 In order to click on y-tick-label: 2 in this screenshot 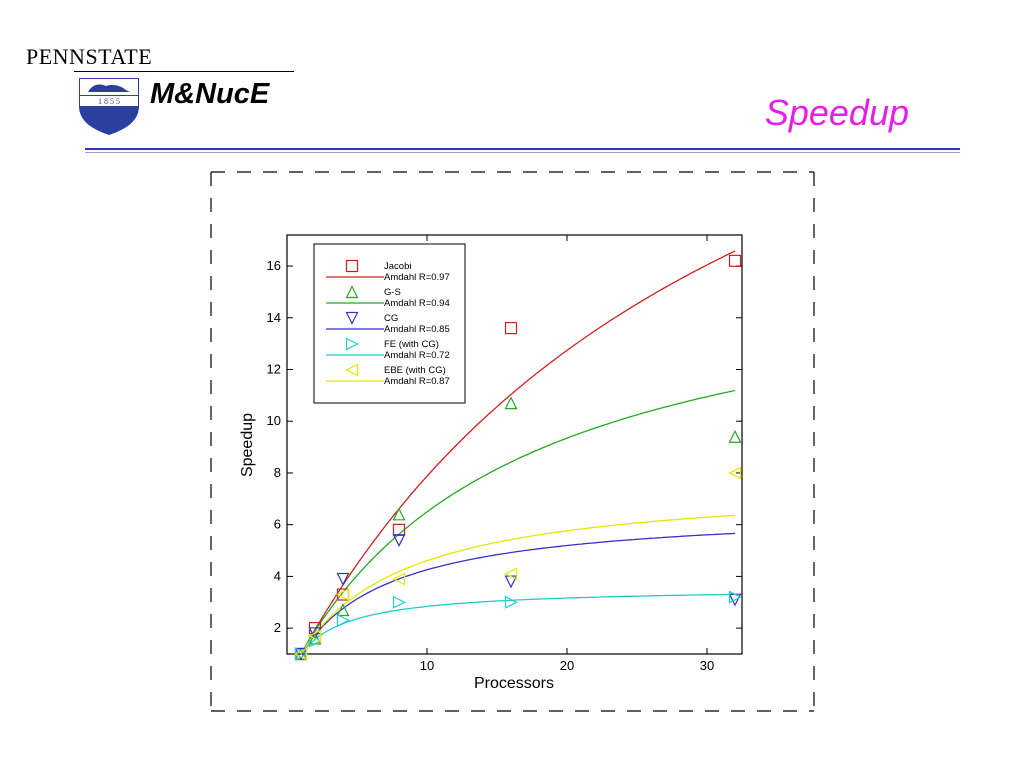, I will do `click(277, 627)`.